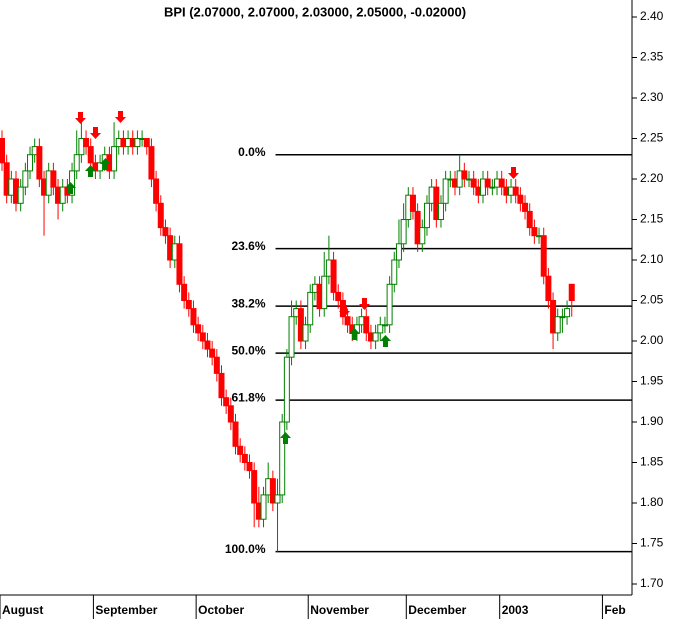  What do you see at coordinates (614, 610) in the screenshot?
I see `x-tick-label: Feb` at bounding box center [614, 610].